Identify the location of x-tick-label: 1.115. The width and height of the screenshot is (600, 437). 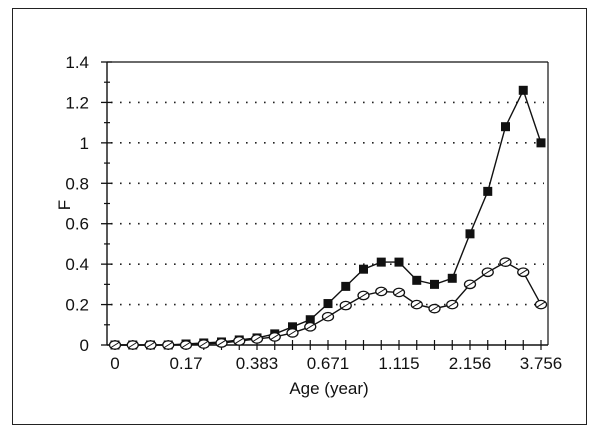
(398, 363).